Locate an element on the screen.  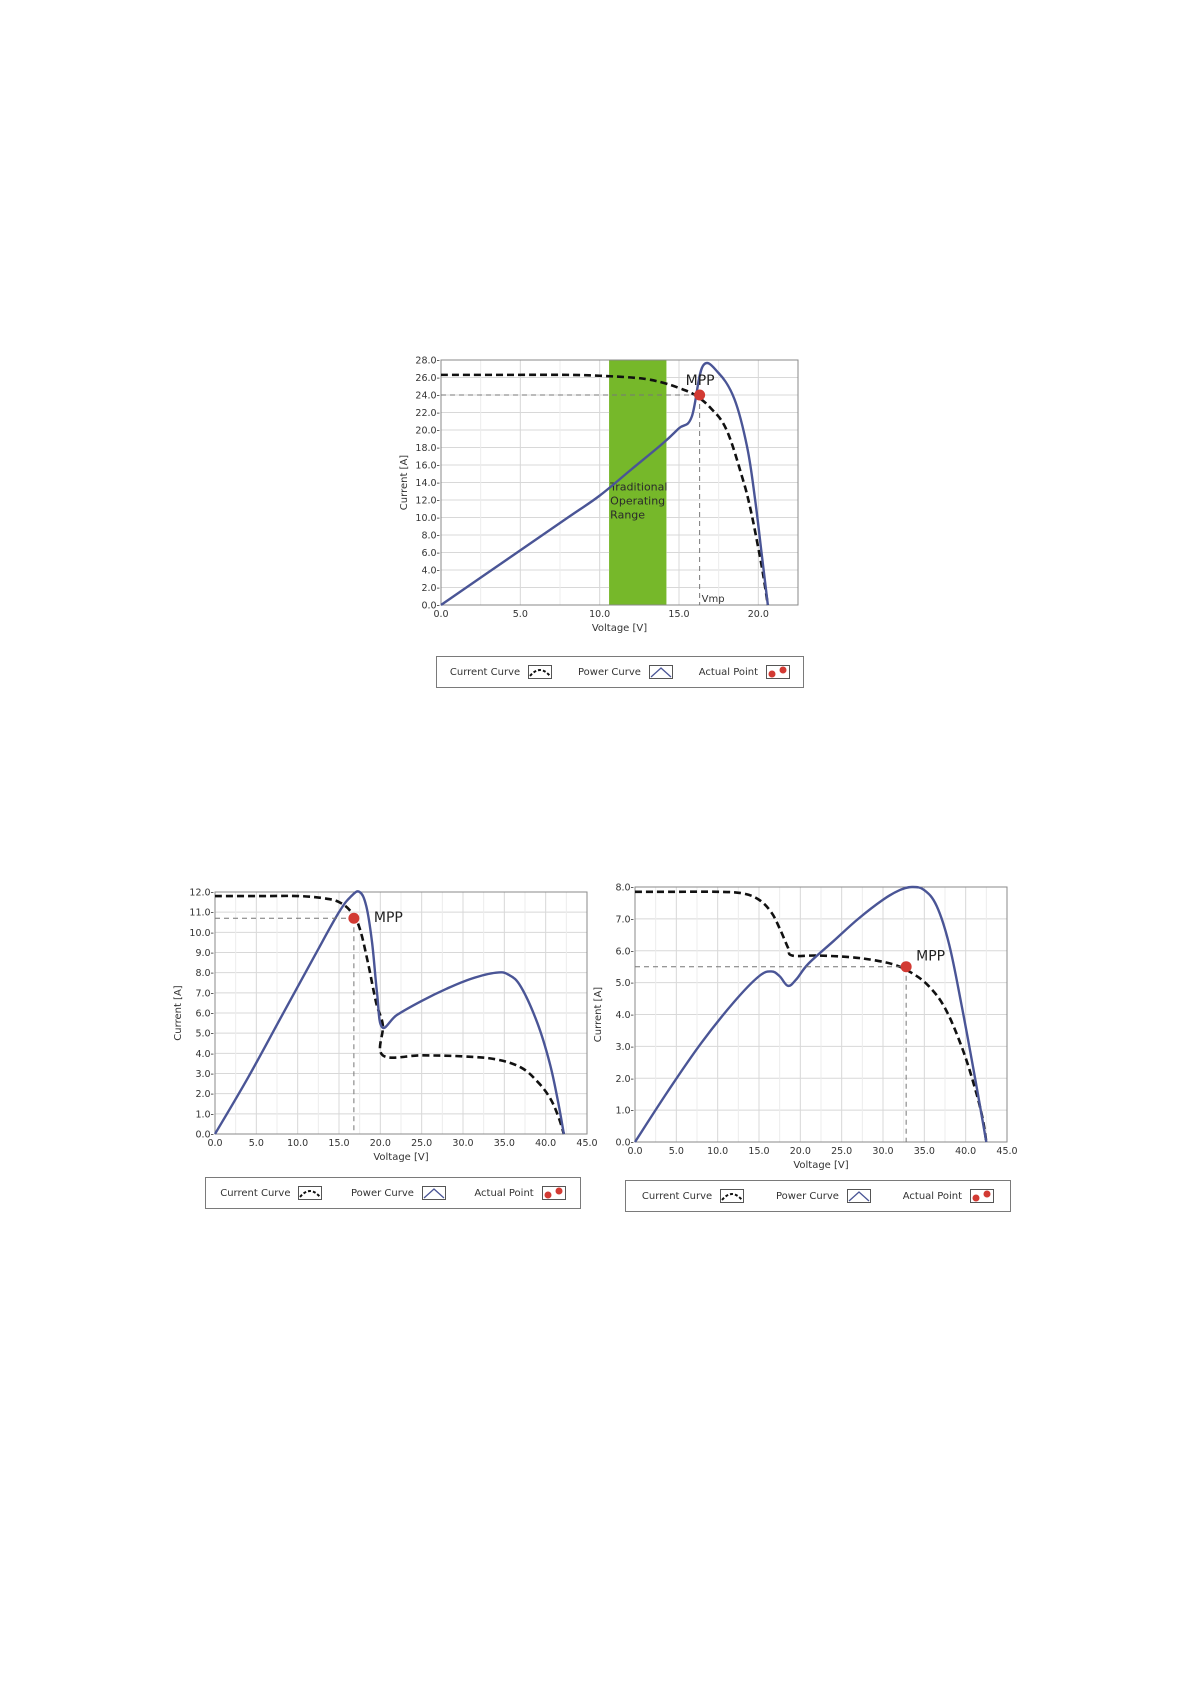
y-tick-label: 14.0- is located at coordinates (427, 483).